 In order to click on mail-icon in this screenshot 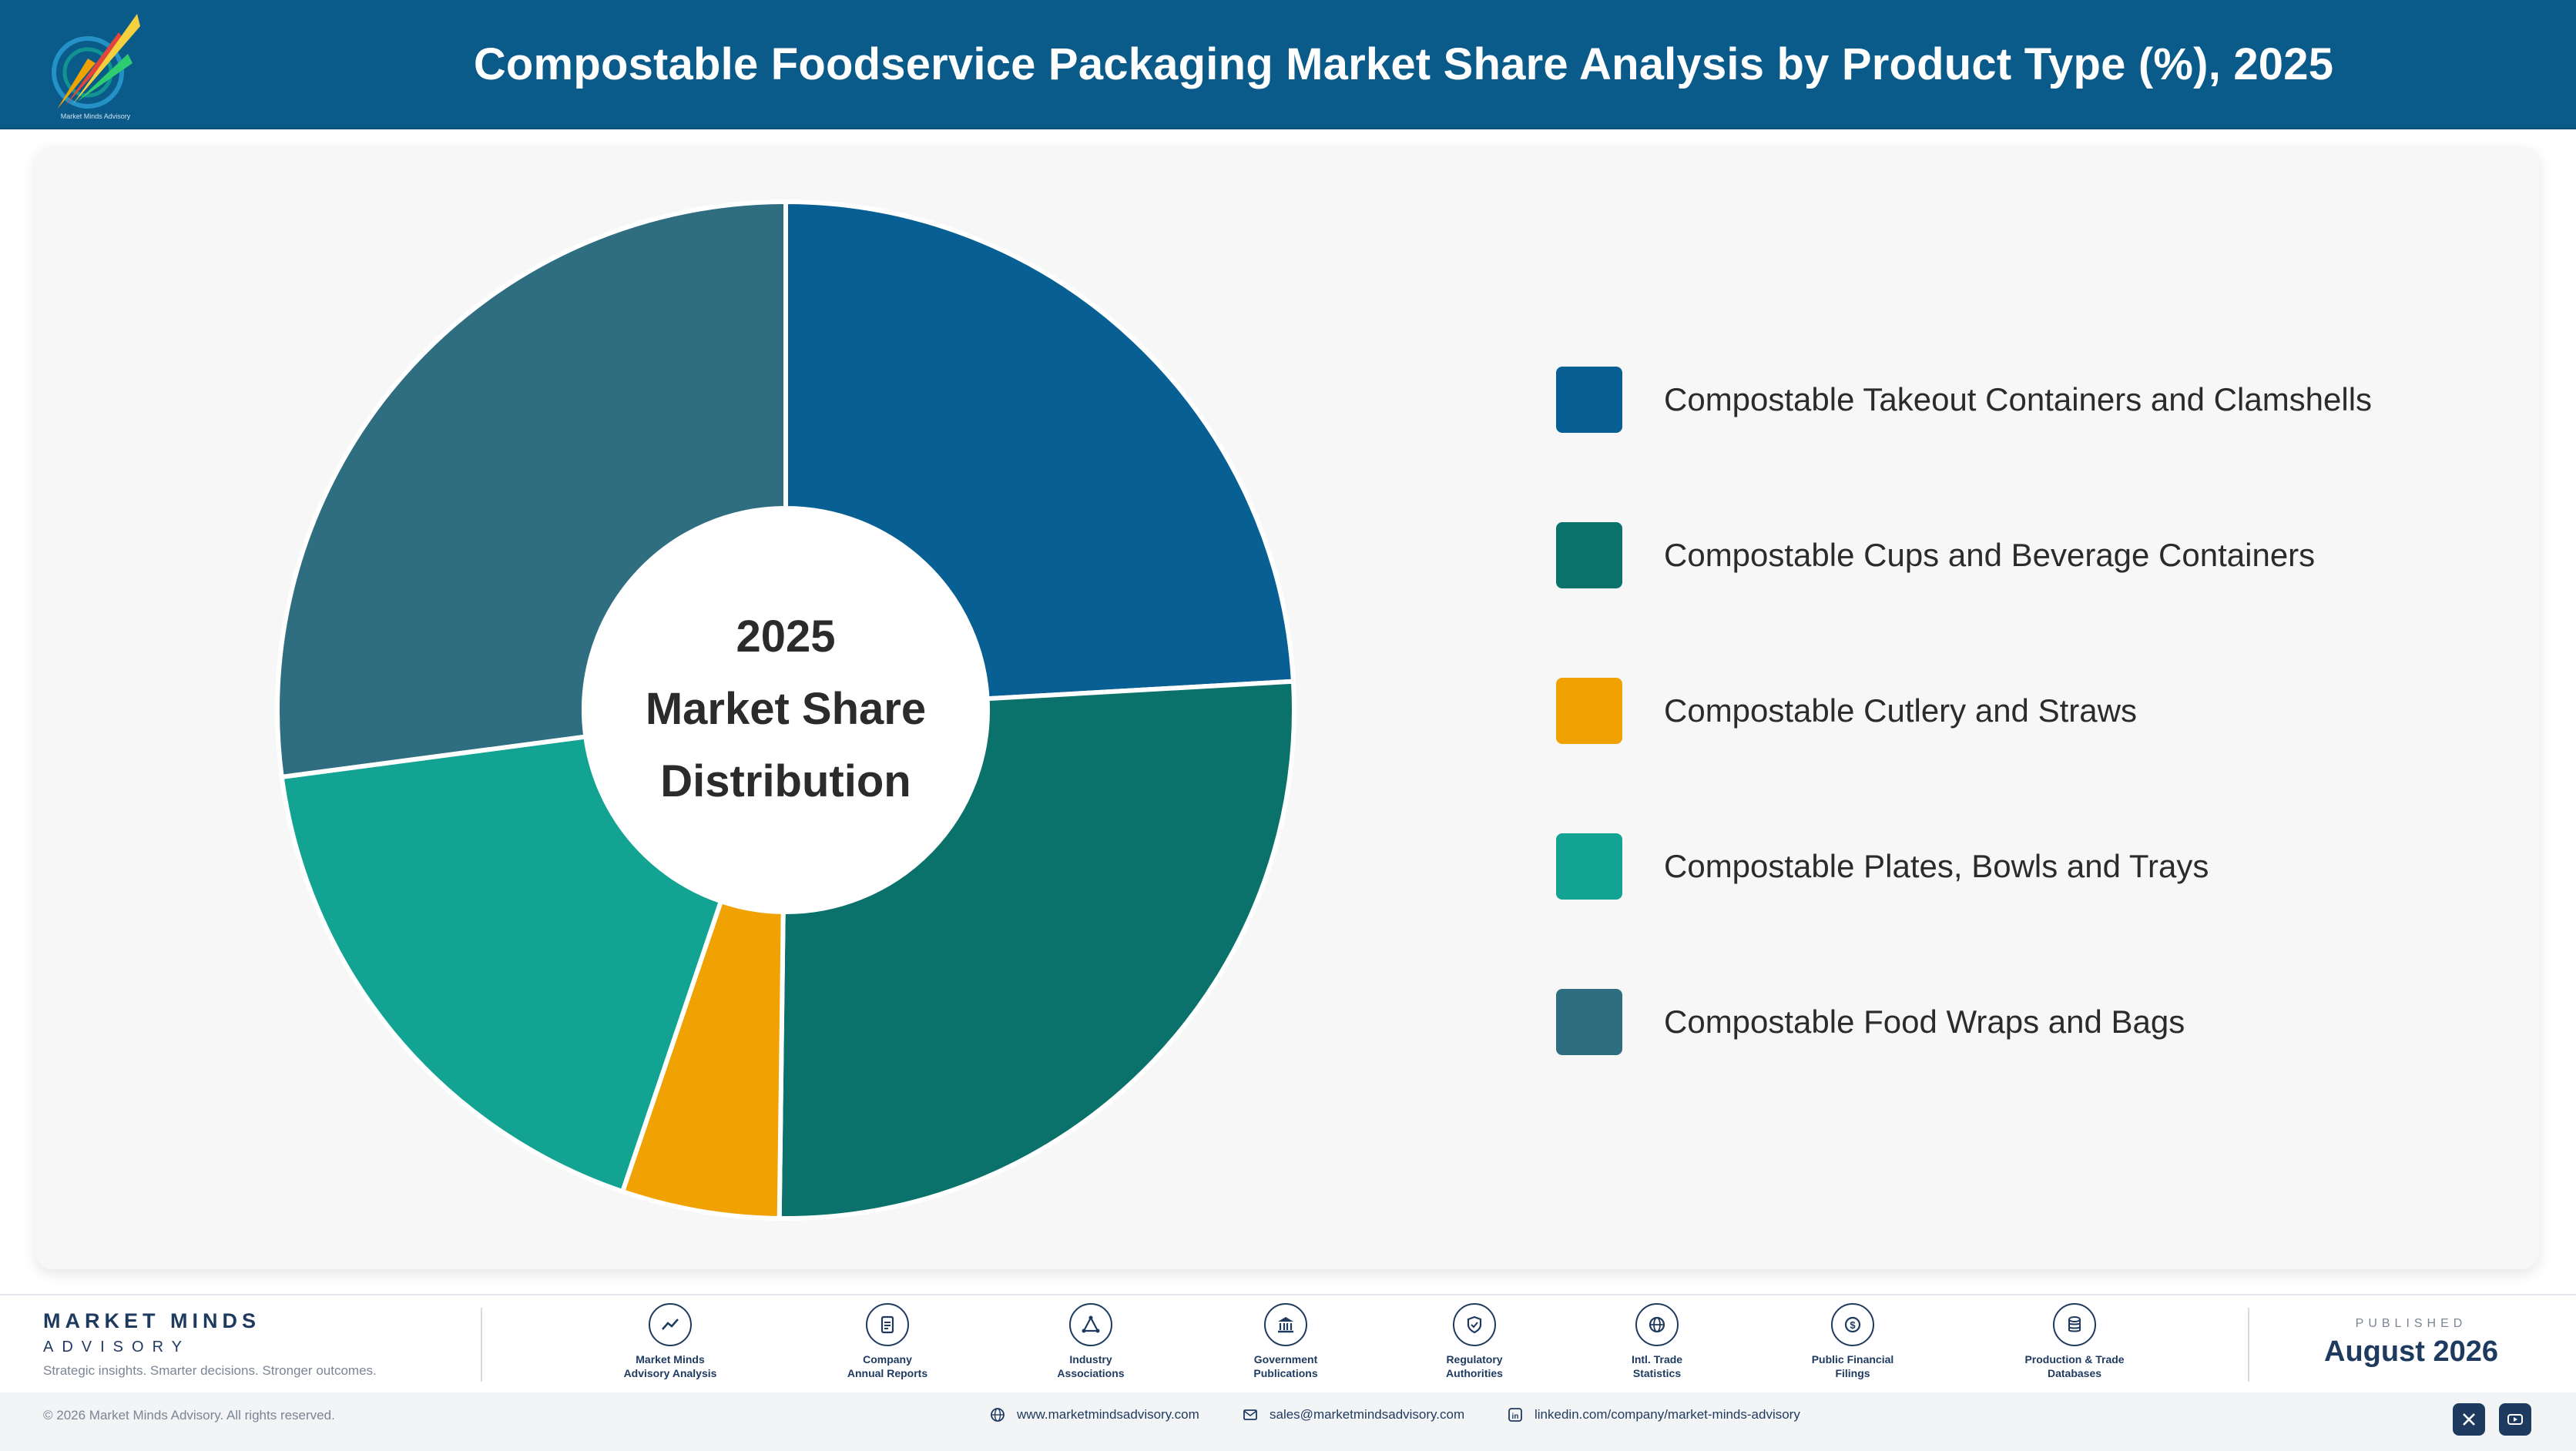, I will do `click(1250, 1414)`.